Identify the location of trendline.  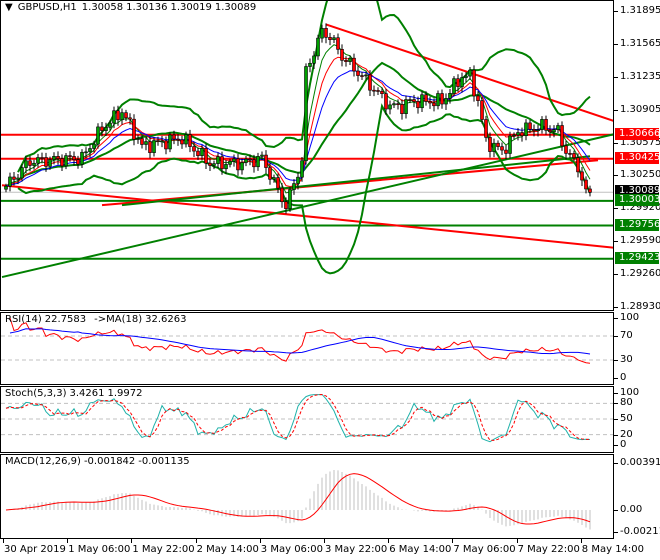
(469, 72).